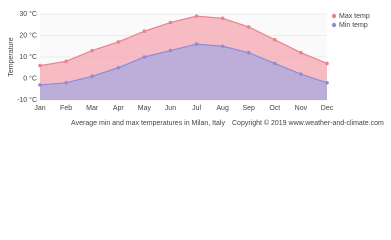 The image size is (391, 240). Describe the element at coordinates (28, 57) in the screenshot. I see `y-tick-label: 10 °C` at that location.